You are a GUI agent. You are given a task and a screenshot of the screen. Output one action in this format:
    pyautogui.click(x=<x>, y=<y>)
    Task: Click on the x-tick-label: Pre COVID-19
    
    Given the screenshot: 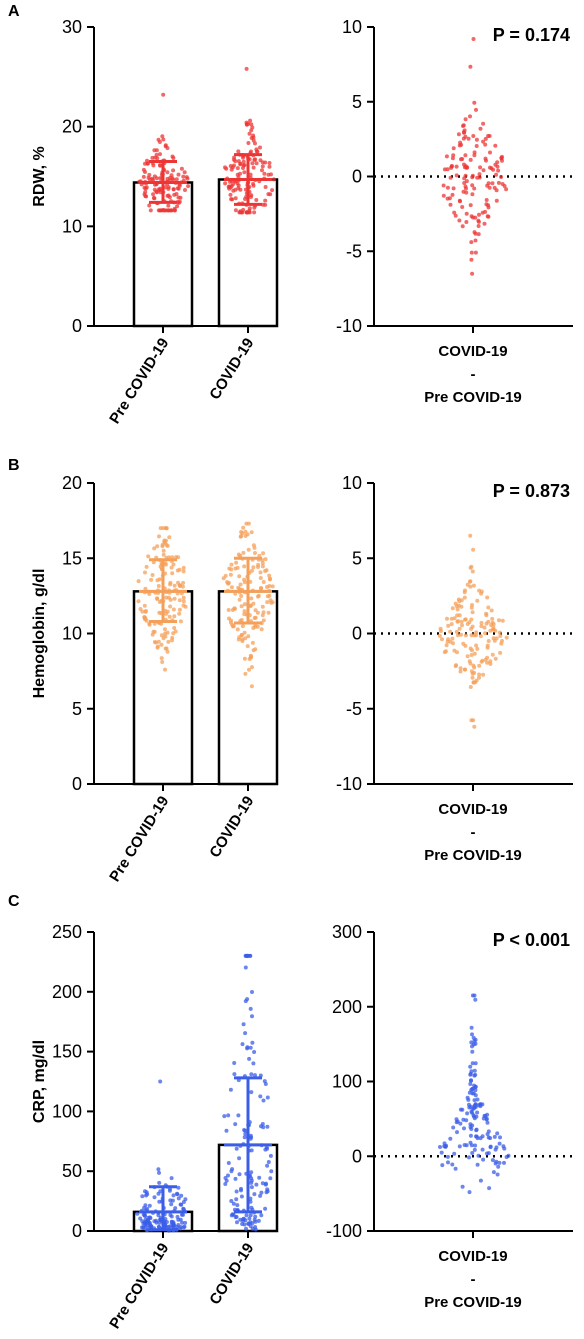 What is the action you would take?
    pyautogui.click(x=139, y=1286)
    